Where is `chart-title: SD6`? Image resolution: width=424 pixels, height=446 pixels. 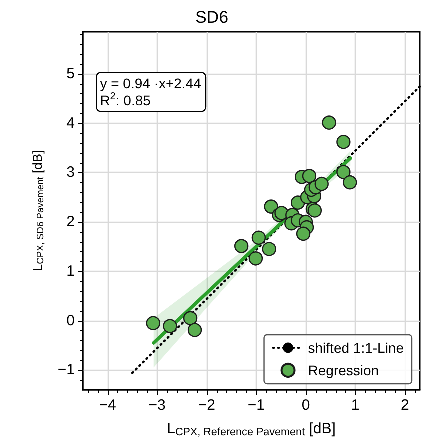
chart-title: SD6 is located at coordinates (212, 17).